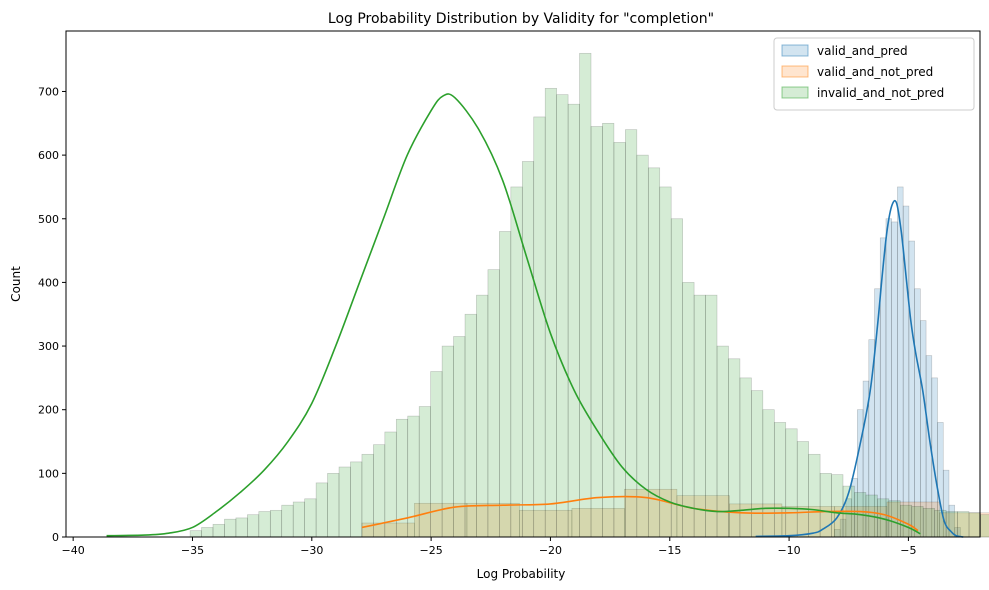 Image resolution: width=989 pixels, height=590 pixels. What do you see at coordinates (48, 346) in the screenshot?
I see `y-tick-label: 300` at bounding box center [48, 346].